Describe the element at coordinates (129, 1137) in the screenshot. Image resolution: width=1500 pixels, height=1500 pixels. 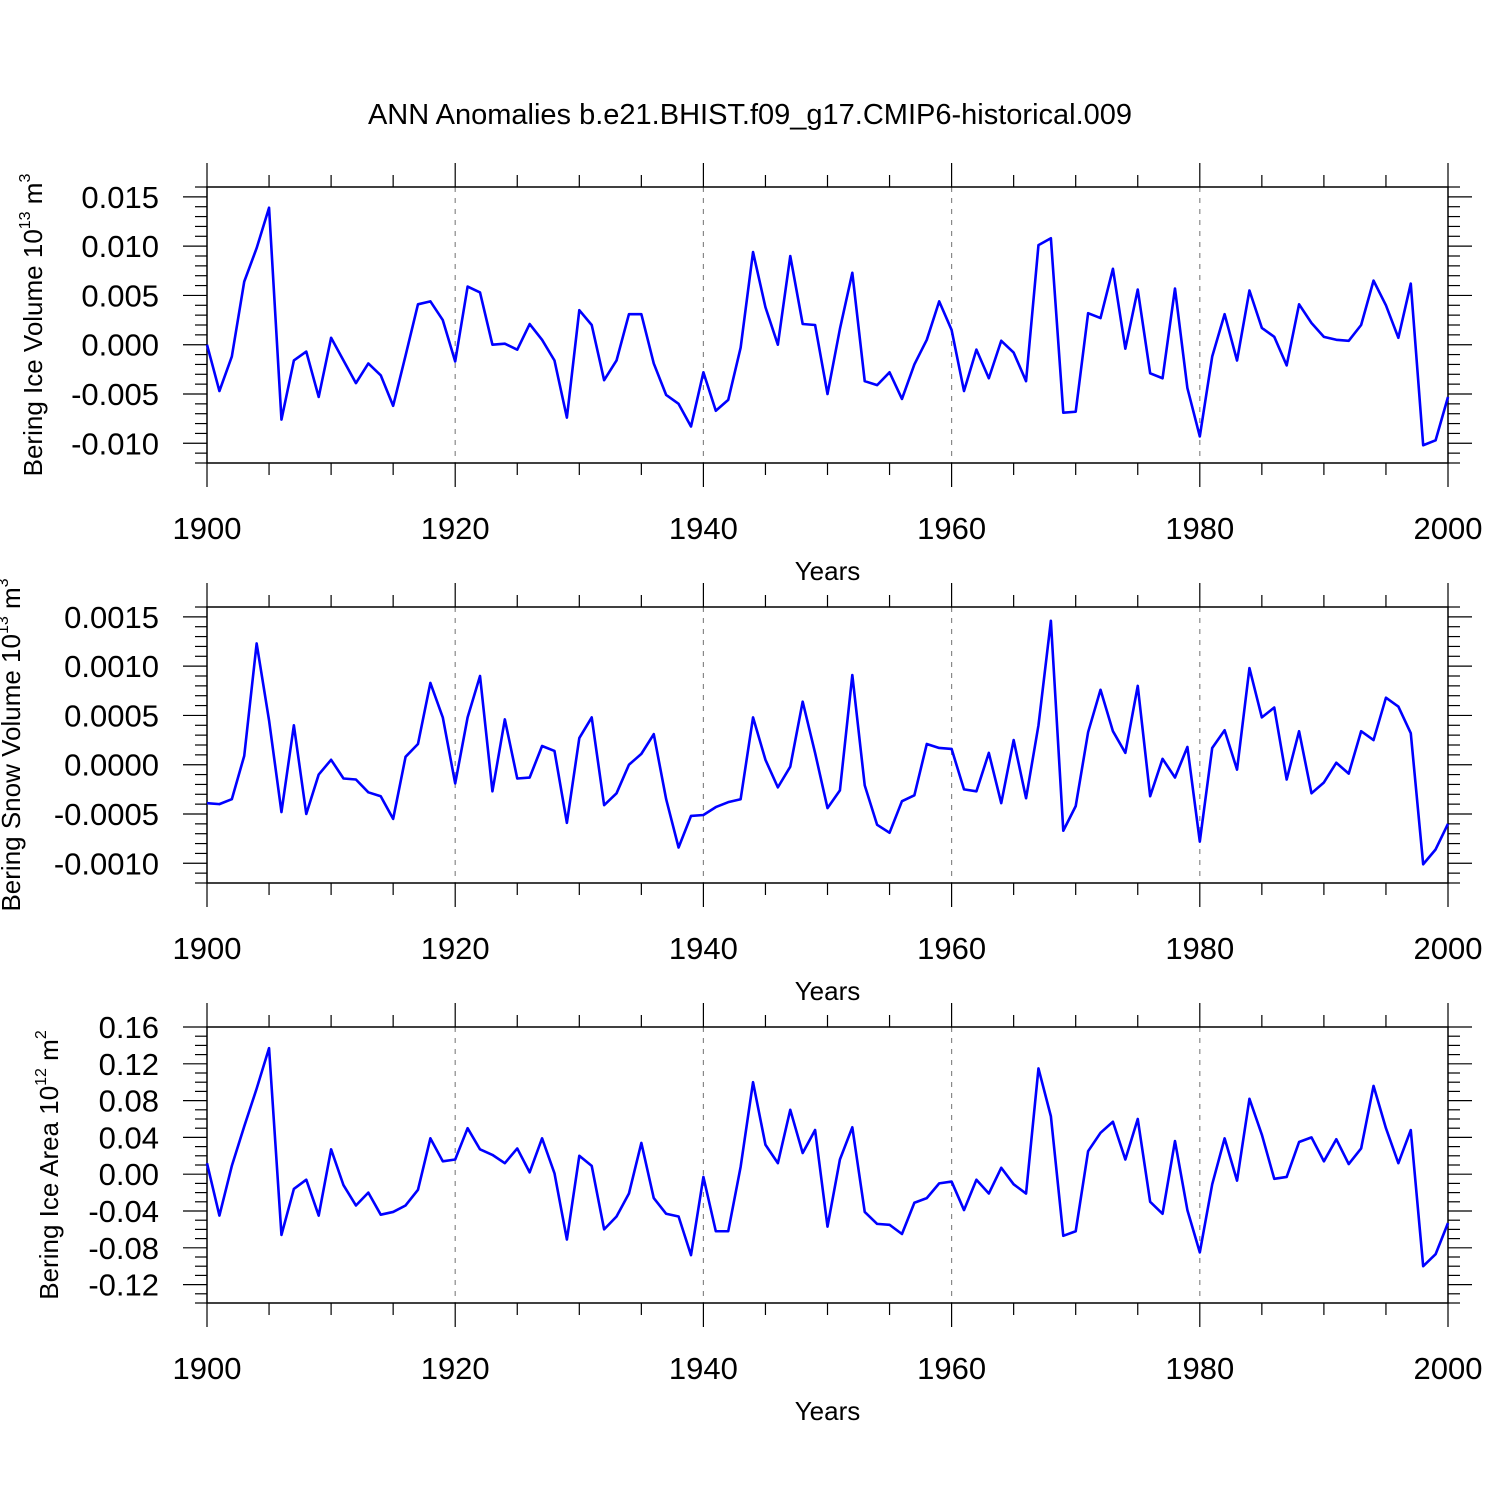
I see `y-tick-label: 0.04` at that location.